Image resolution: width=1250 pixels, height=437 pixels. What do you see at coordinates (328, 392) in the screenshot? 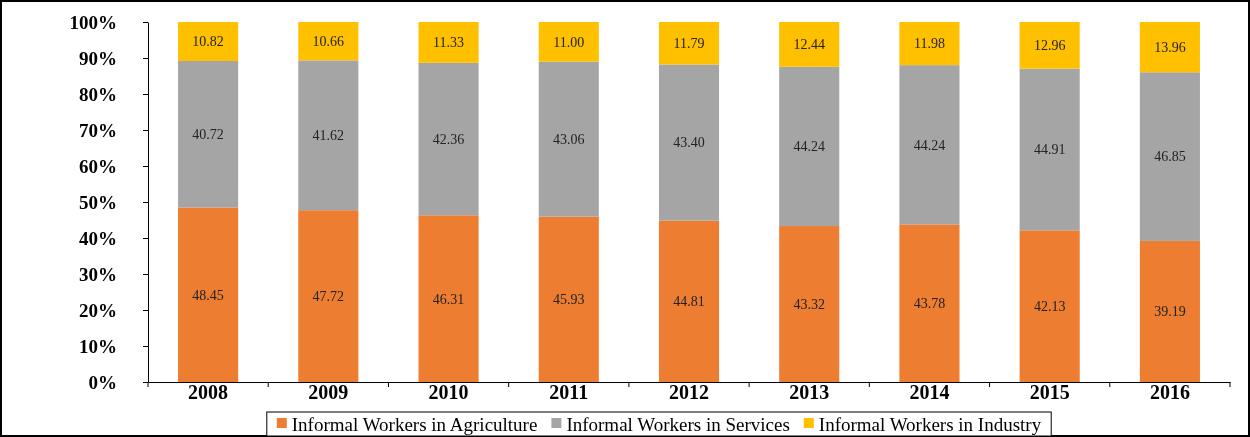
I see `x-tick-label: 2009` at bounding box center [328, 392].